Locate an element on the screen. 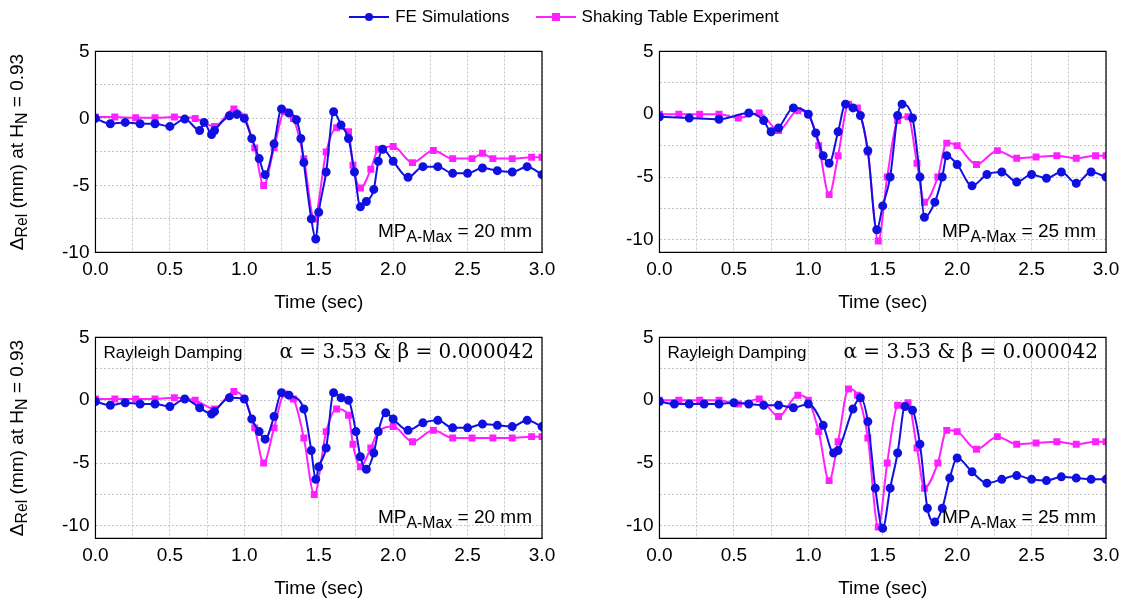 This screenshot has height=605, width=1128. legend-label: Shaking Table Experiment is located at coordinates (680, 17).